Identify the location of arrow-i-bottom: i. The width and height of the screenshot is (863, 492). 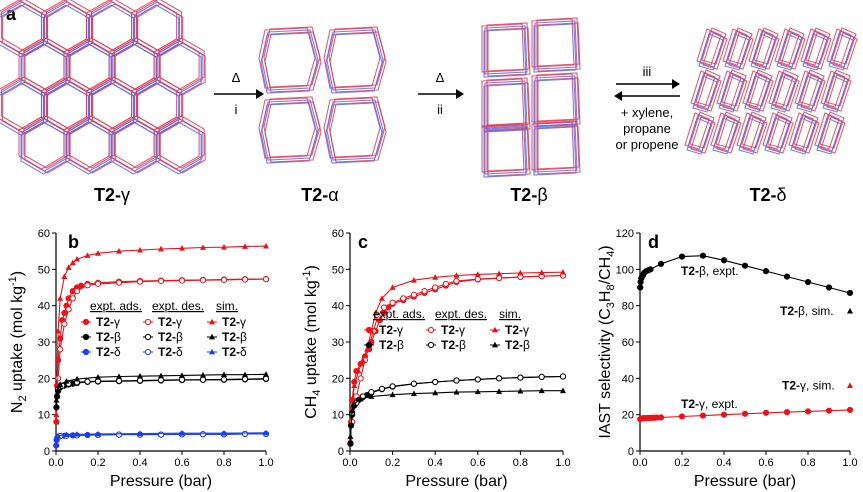
(236, 109).